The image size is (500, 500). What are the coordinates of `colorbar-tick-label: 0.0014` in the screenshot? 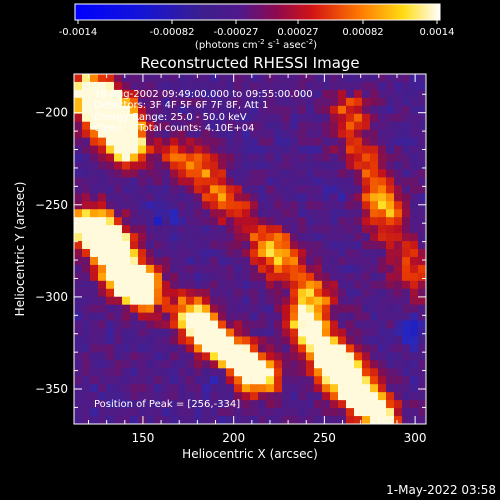 It's located at (437, 32).